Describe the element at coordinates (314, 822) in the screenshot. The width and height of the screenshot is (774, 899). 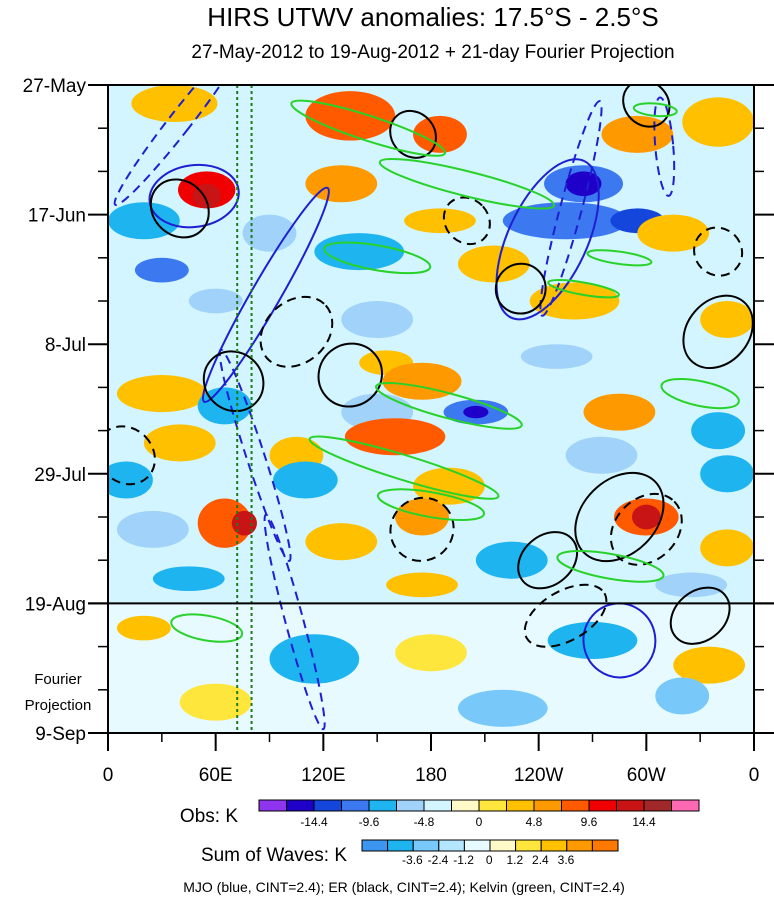
I see `obs-colorbar-tick-label: -14.4` at that location.